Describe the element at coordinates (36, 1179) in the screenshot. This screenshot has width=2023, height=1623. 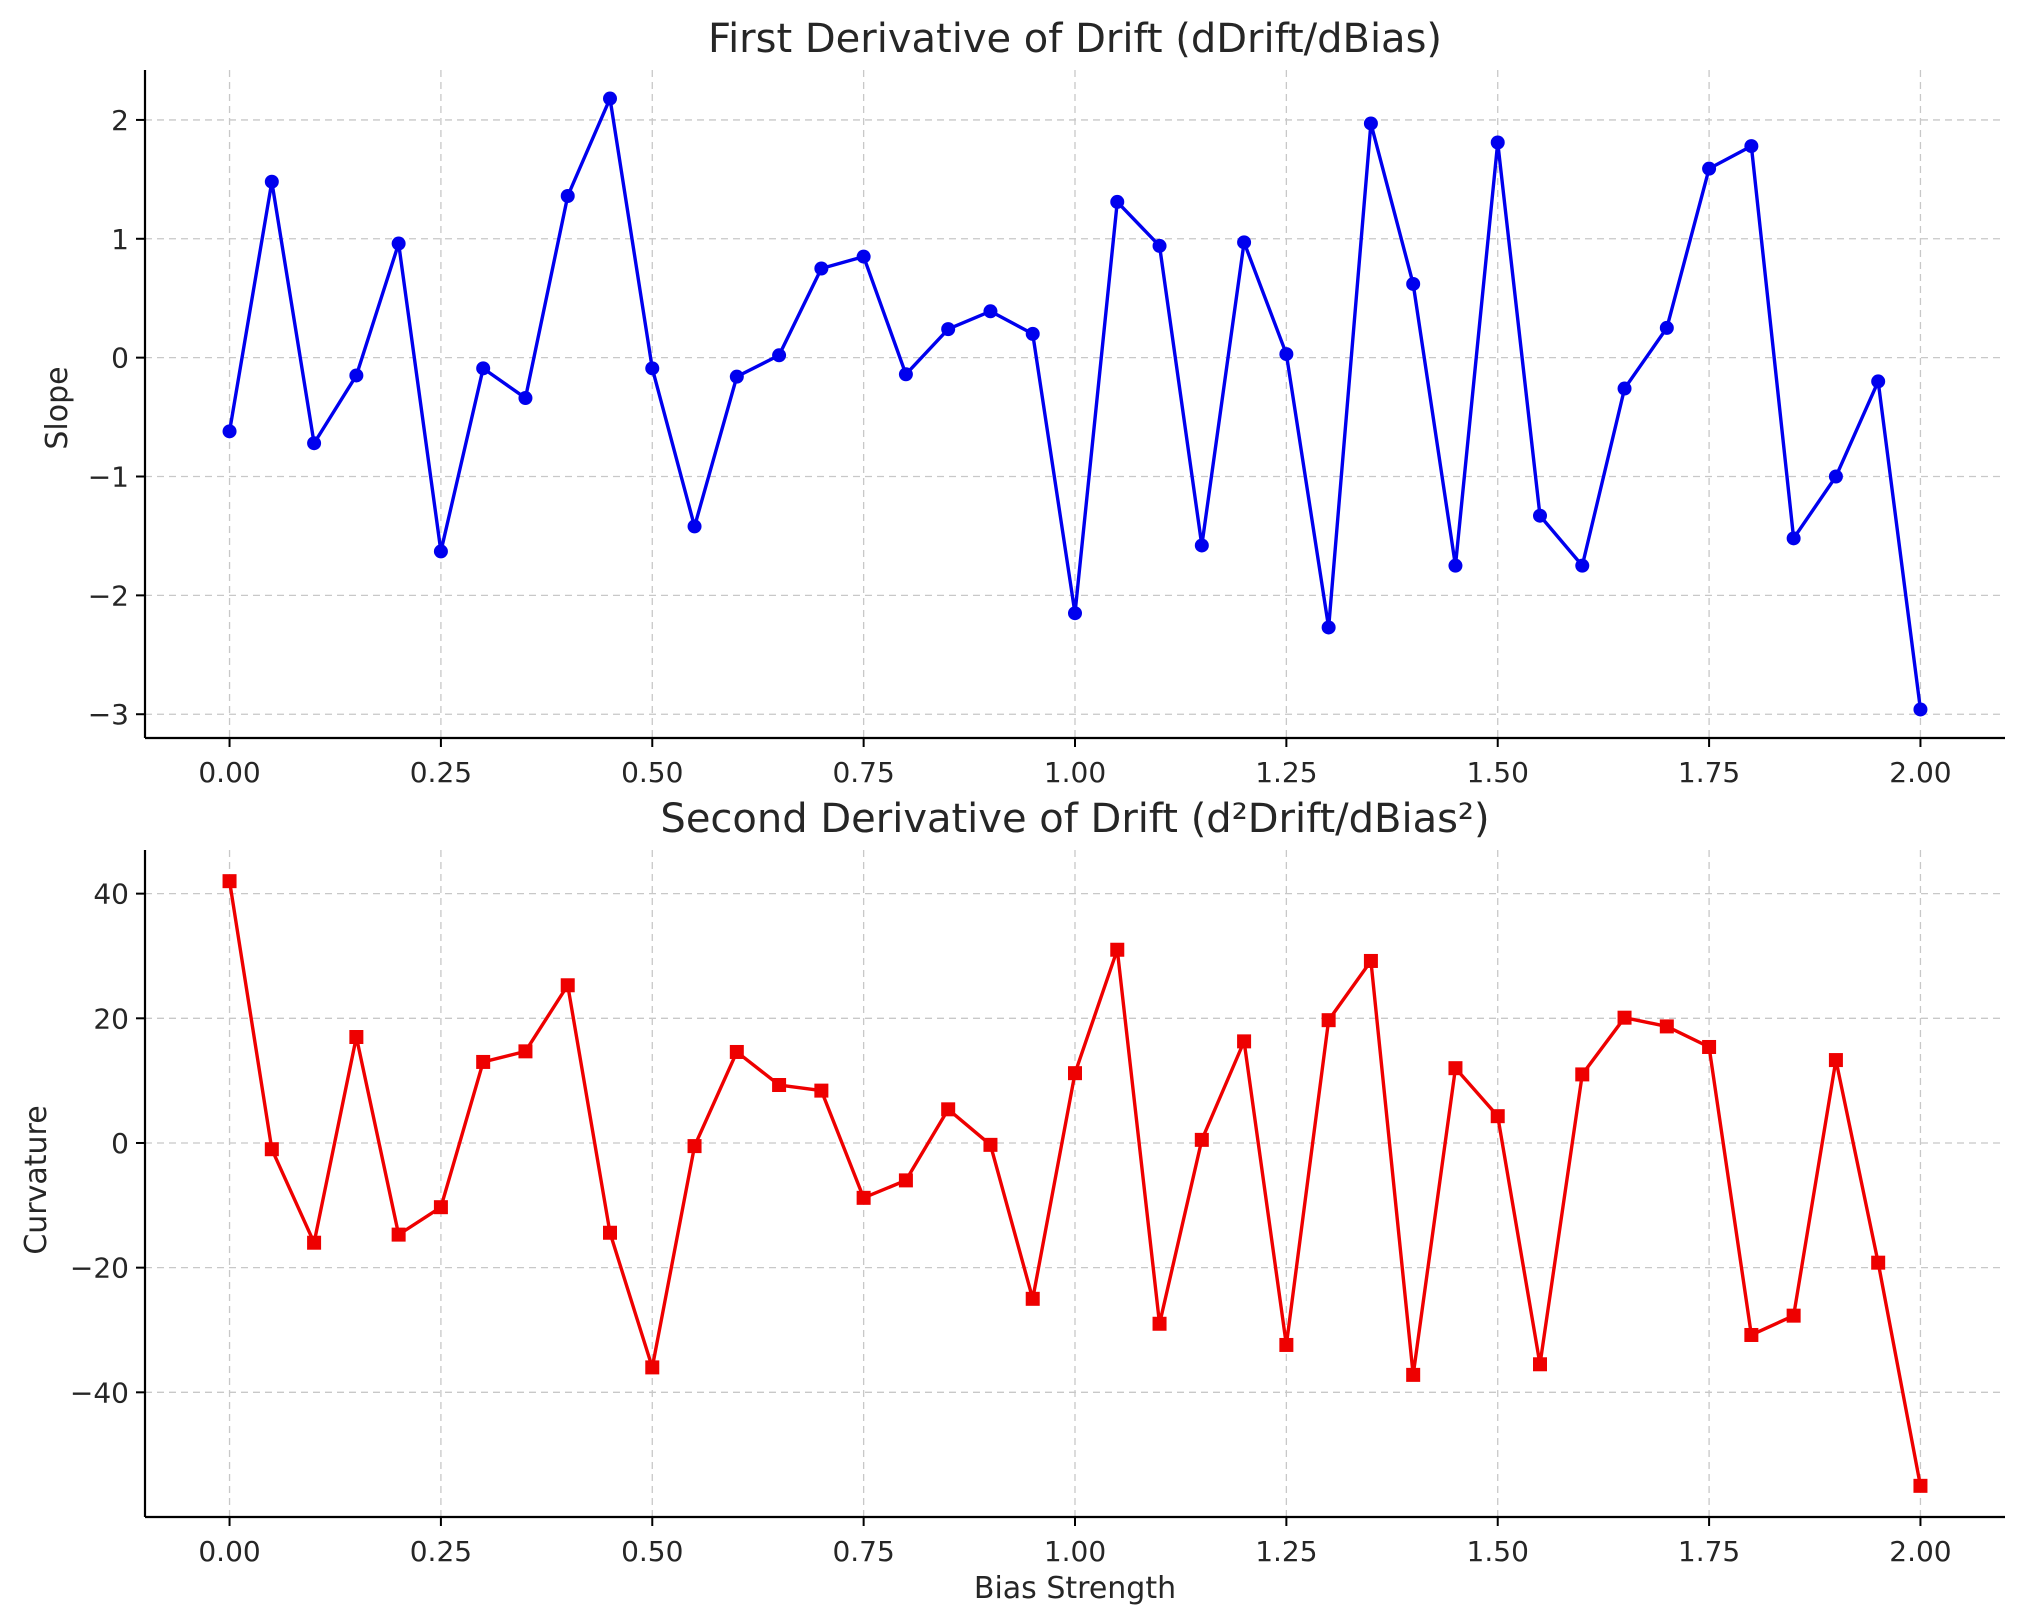
I see `second-derivative-y-axis-label: Curvature` at that location.